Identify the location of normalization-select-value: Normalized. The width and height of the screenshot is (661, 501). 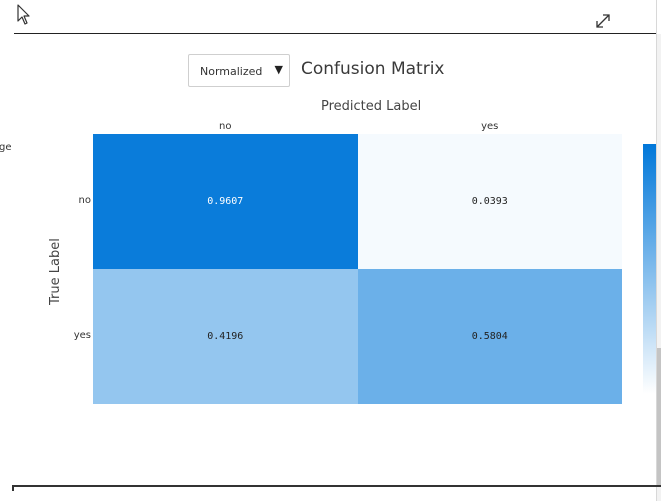
(231, 71).